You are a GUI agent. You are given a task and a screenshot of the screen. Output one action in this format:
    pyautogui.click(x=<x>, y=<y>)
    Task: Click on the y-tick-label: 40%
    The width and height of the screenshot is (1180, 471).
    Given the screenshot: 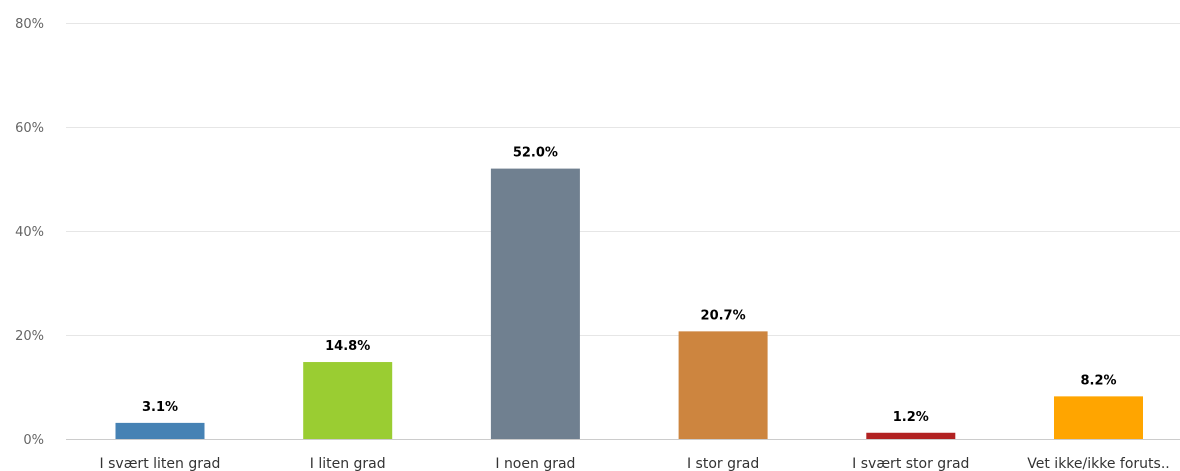 What is the action you would take?
    pyautogui.click(x=29, y=232)
    